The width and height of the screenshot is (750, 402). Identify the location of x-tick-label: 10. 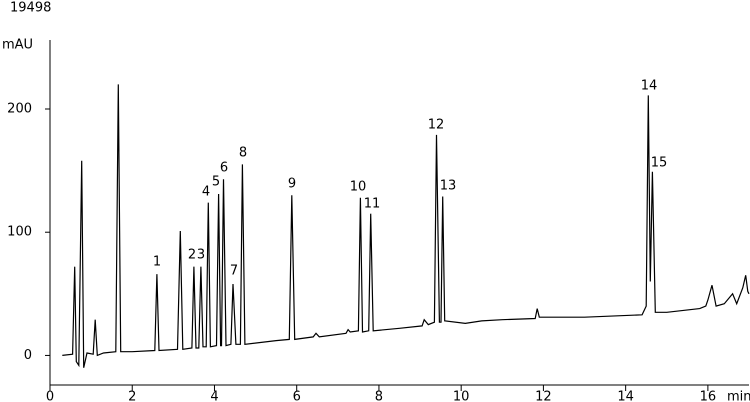
(461, 396).